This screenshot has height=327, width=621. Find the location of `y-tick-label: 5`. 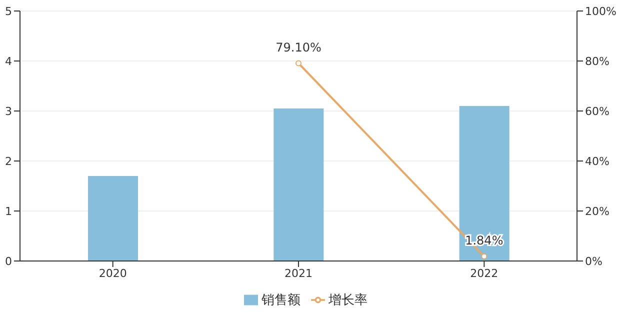

y-tick-label: 5 is located at coordinates (8, 11).